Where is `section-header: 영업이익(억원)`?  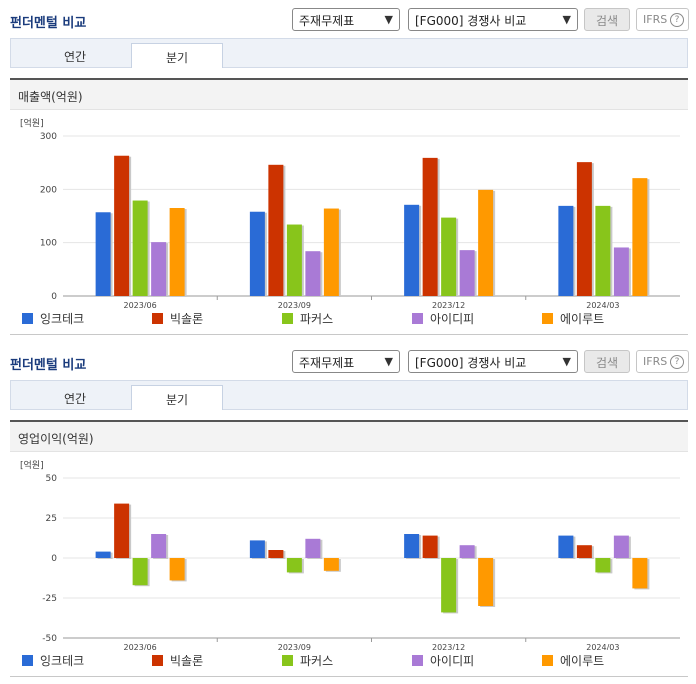 section-header: 영업이익(억원) is located at coordinates (349, 436).